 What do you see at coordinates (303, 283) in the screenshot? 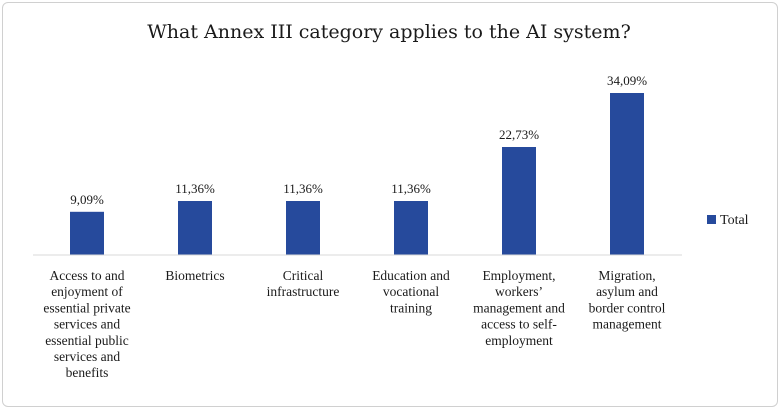
I see `category-label: Critical infrastructure` at bounding box center [303, 283].